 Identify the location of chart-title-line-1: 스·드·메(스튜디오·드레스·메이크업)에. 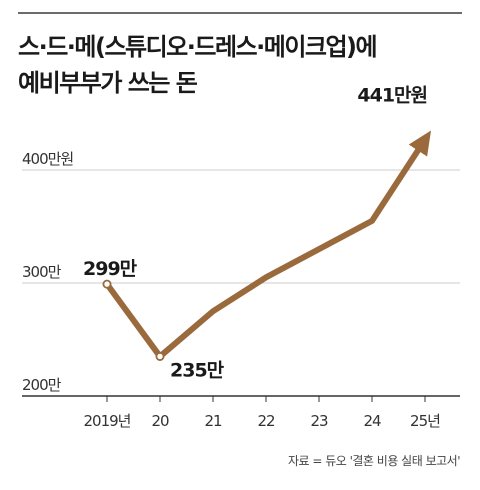
(198, 47).